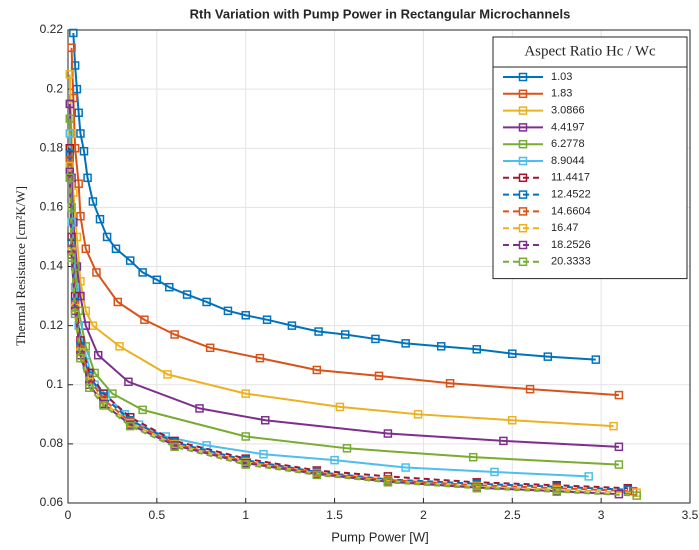  I want to click on y-tick-label: 0.1, so click(54, 384).